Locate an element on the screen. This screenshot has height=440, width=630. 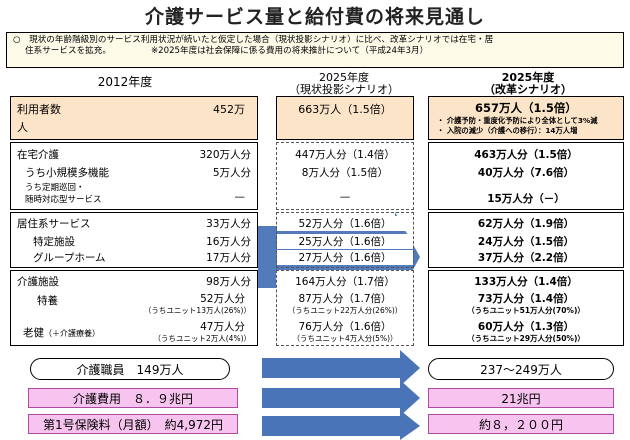
home-sub2-current: — is located at coordinates (345, 197).